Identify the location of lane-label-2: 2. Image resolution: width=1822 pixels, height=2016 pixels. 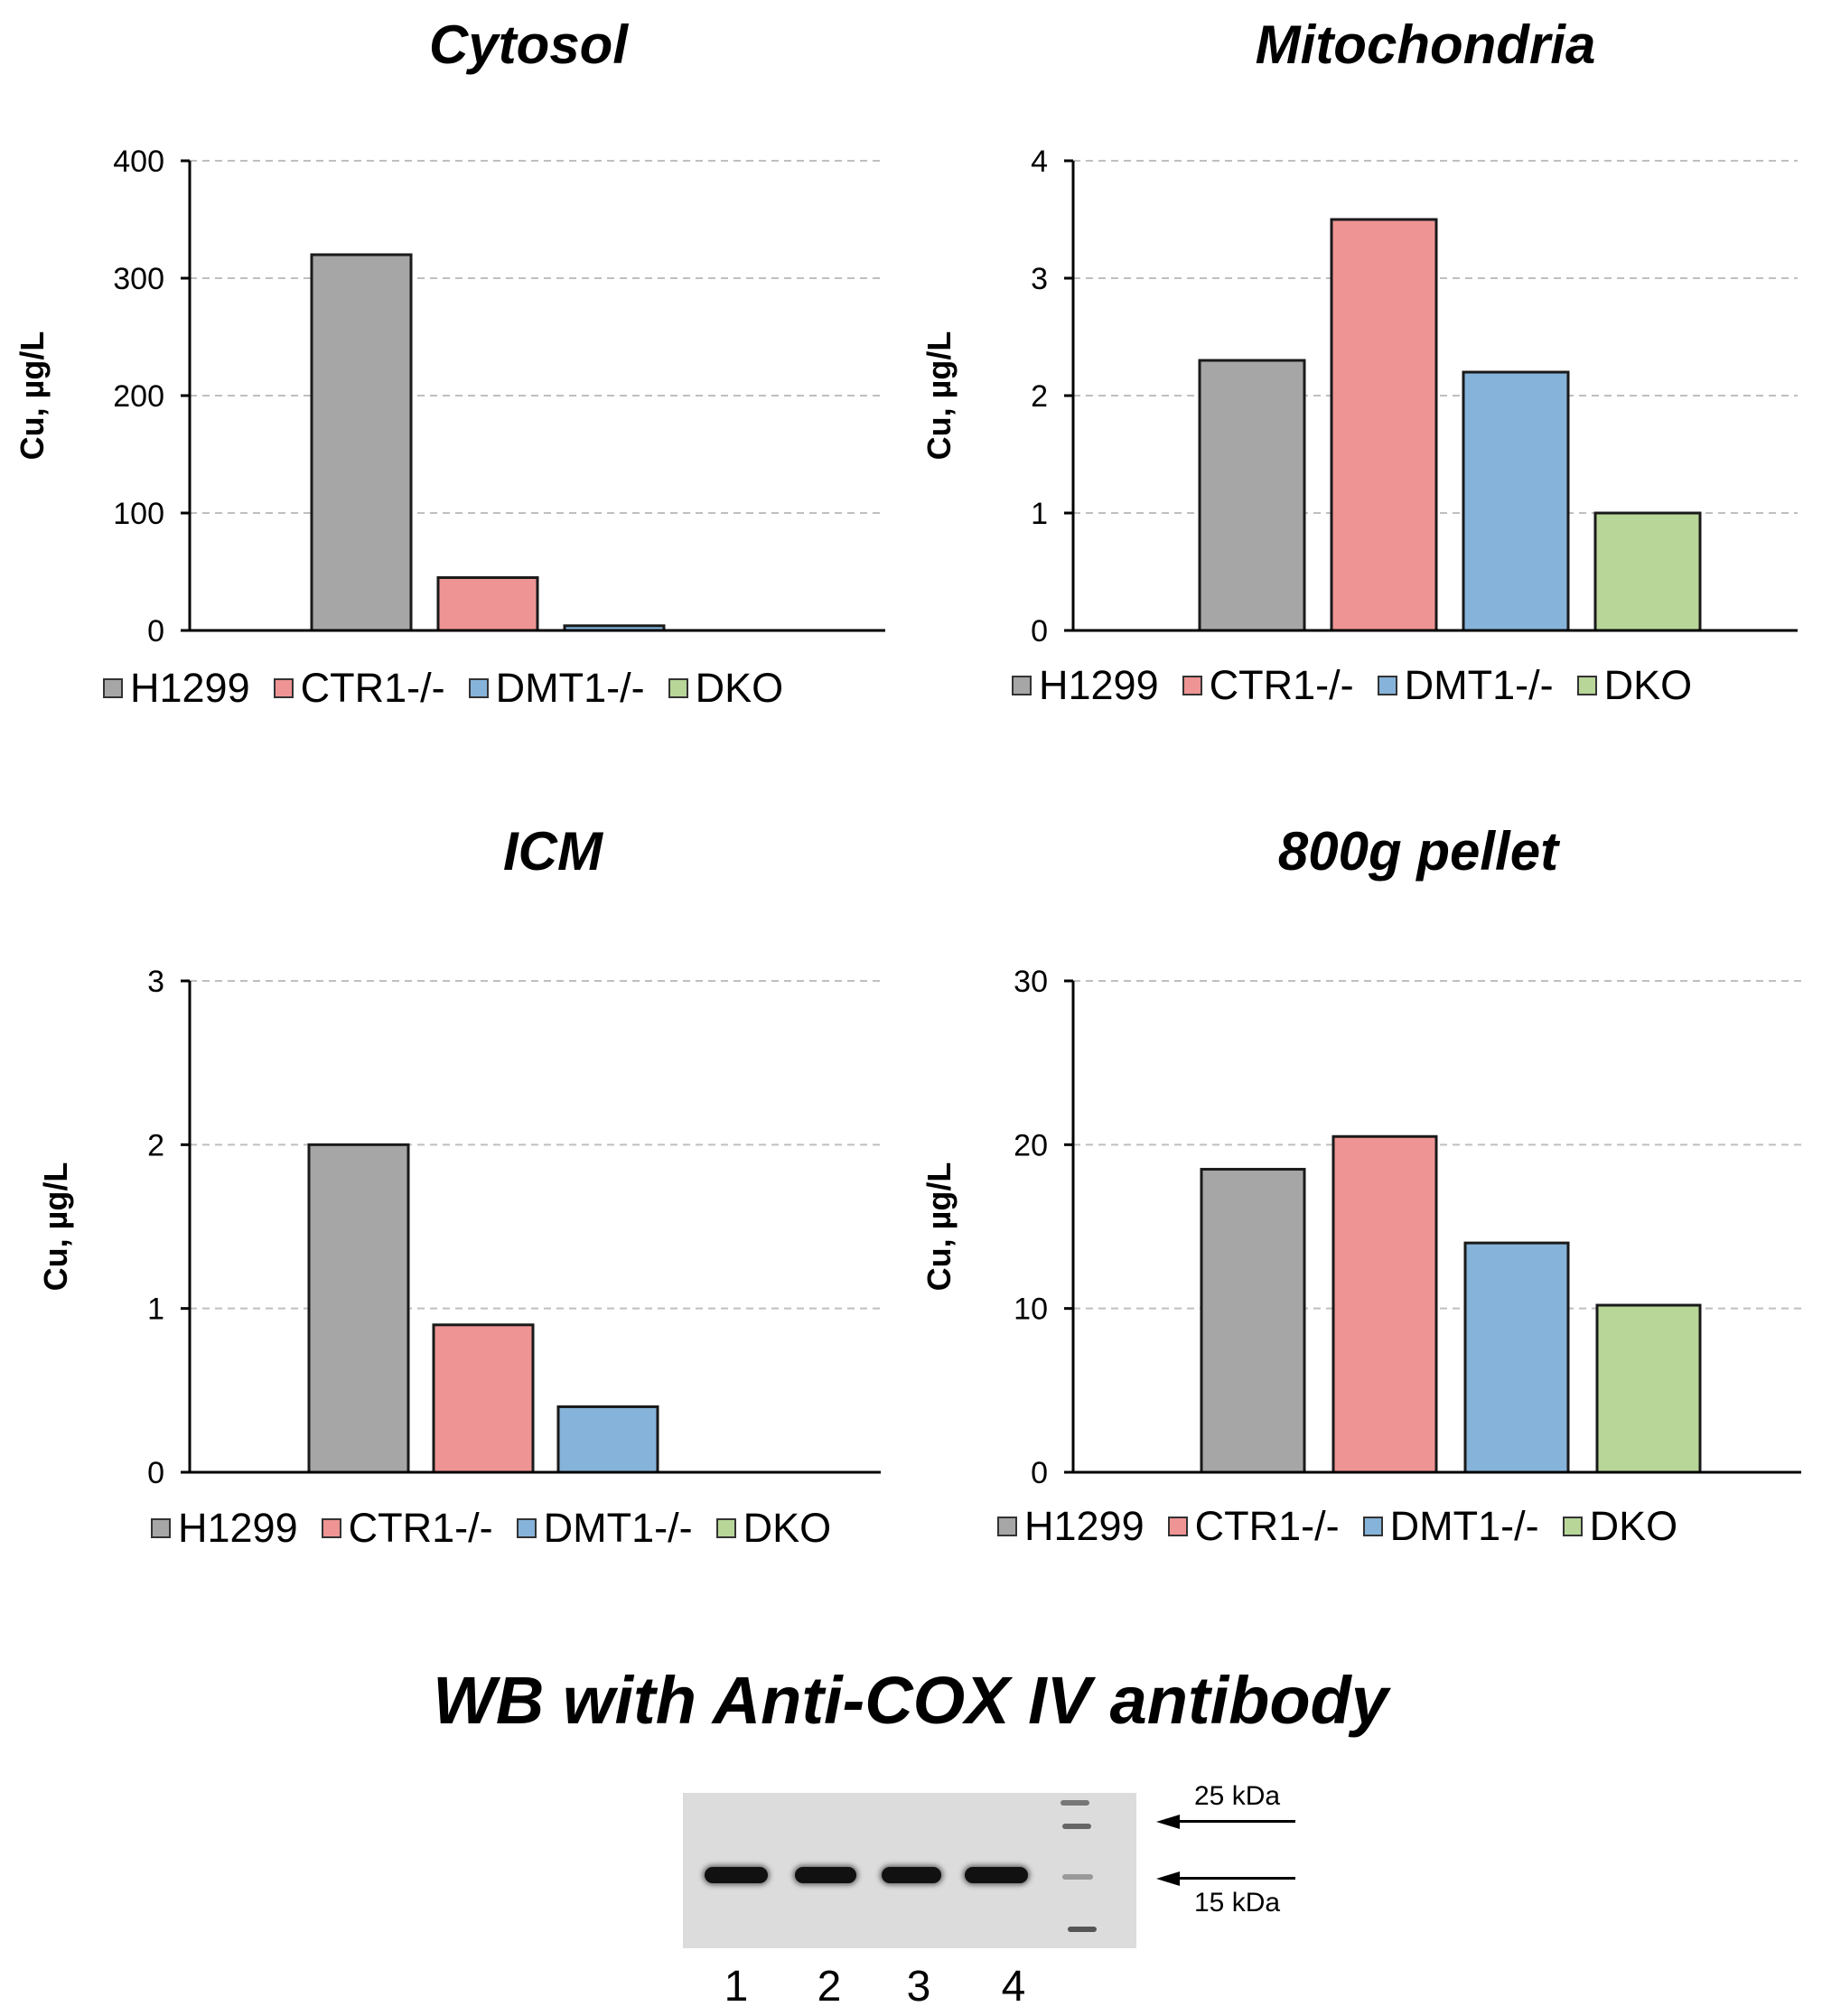
(829, 1987).